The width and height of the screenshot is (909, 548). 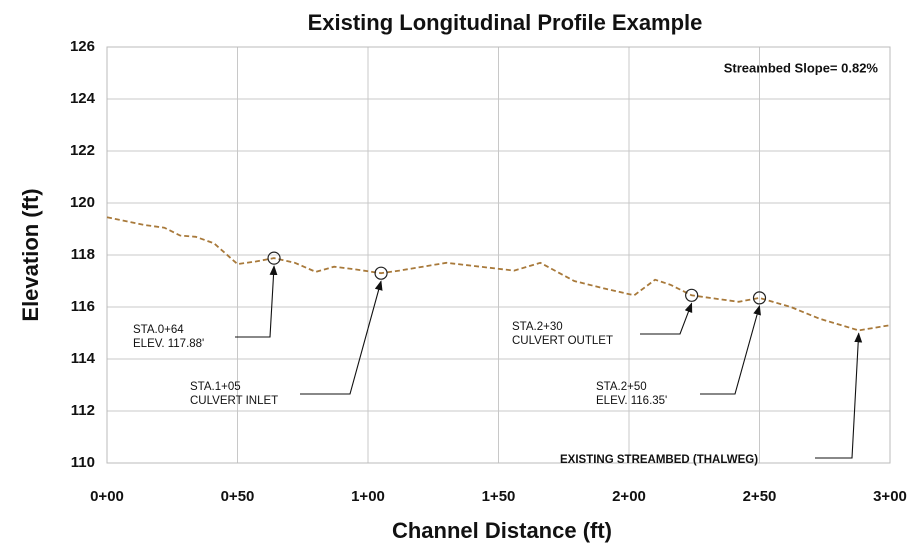 What do you see at coordinates (83, 98) in the screenshot?
I see `y-tick-label: 124` at bounding box center [83, 98].